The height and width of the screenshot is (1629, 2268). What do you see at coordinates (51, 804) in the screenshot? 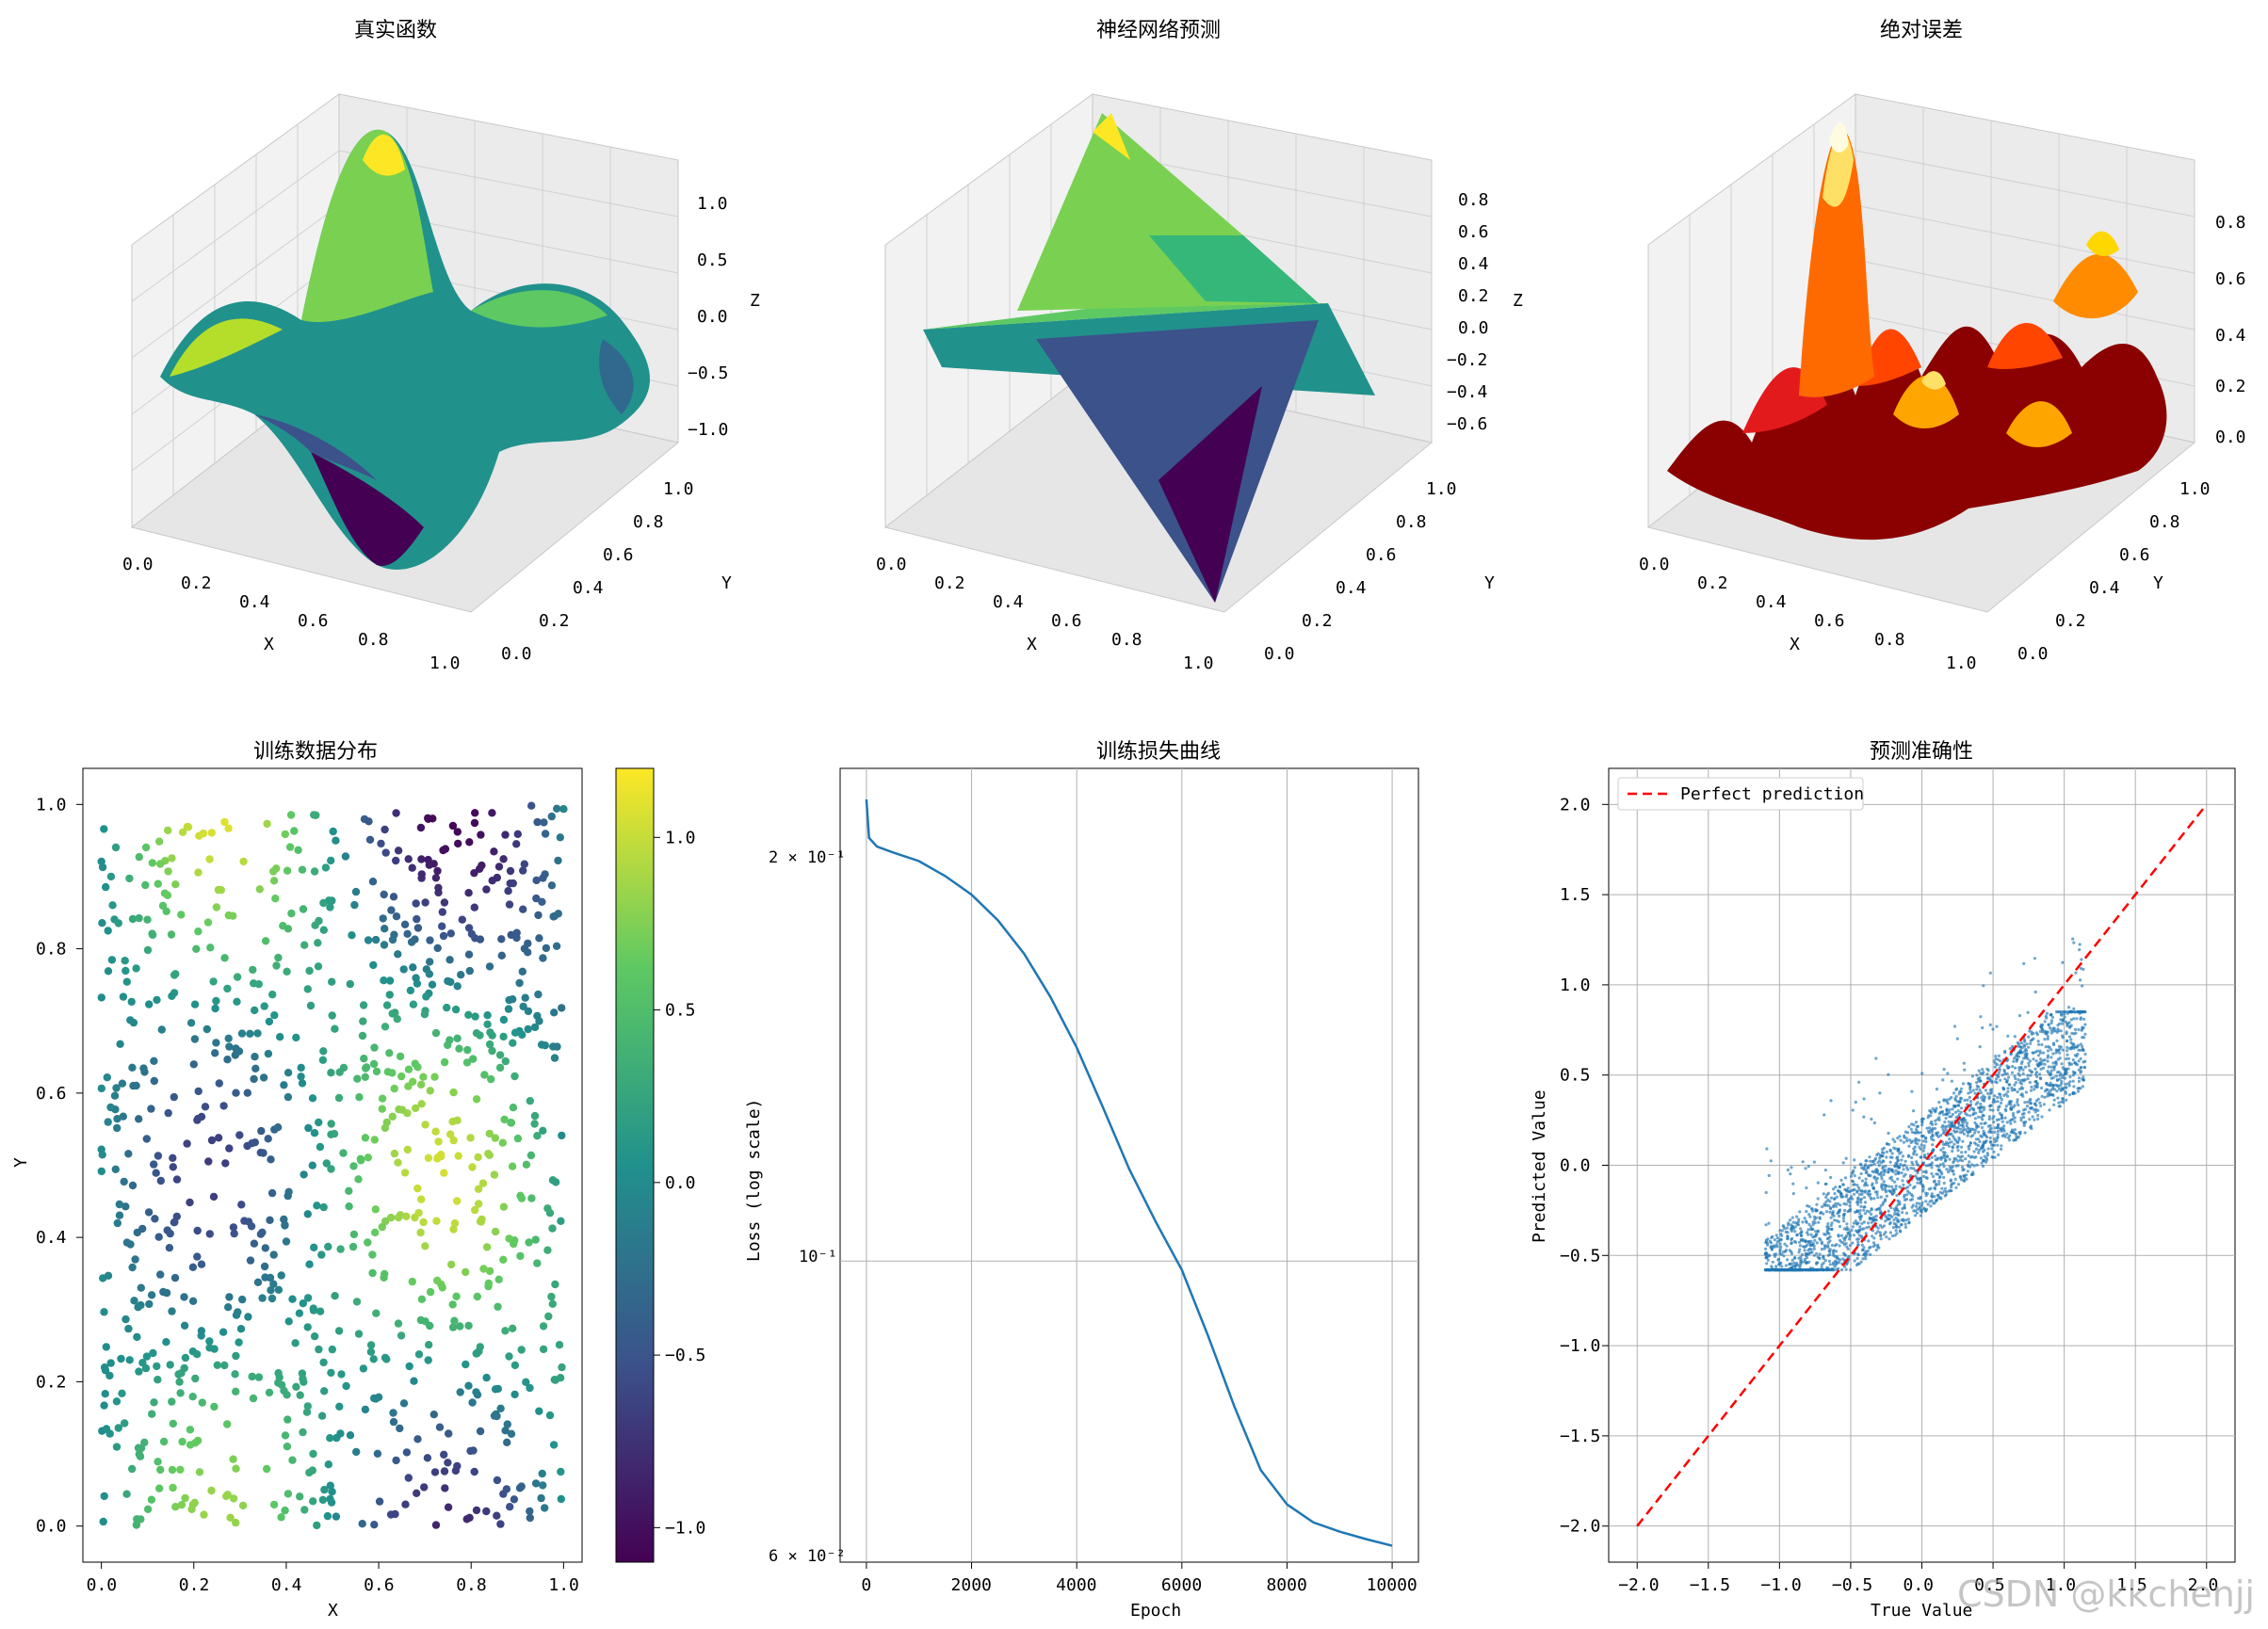
I see `y-tick-label: 1.0` at bounding box center [51, 804].